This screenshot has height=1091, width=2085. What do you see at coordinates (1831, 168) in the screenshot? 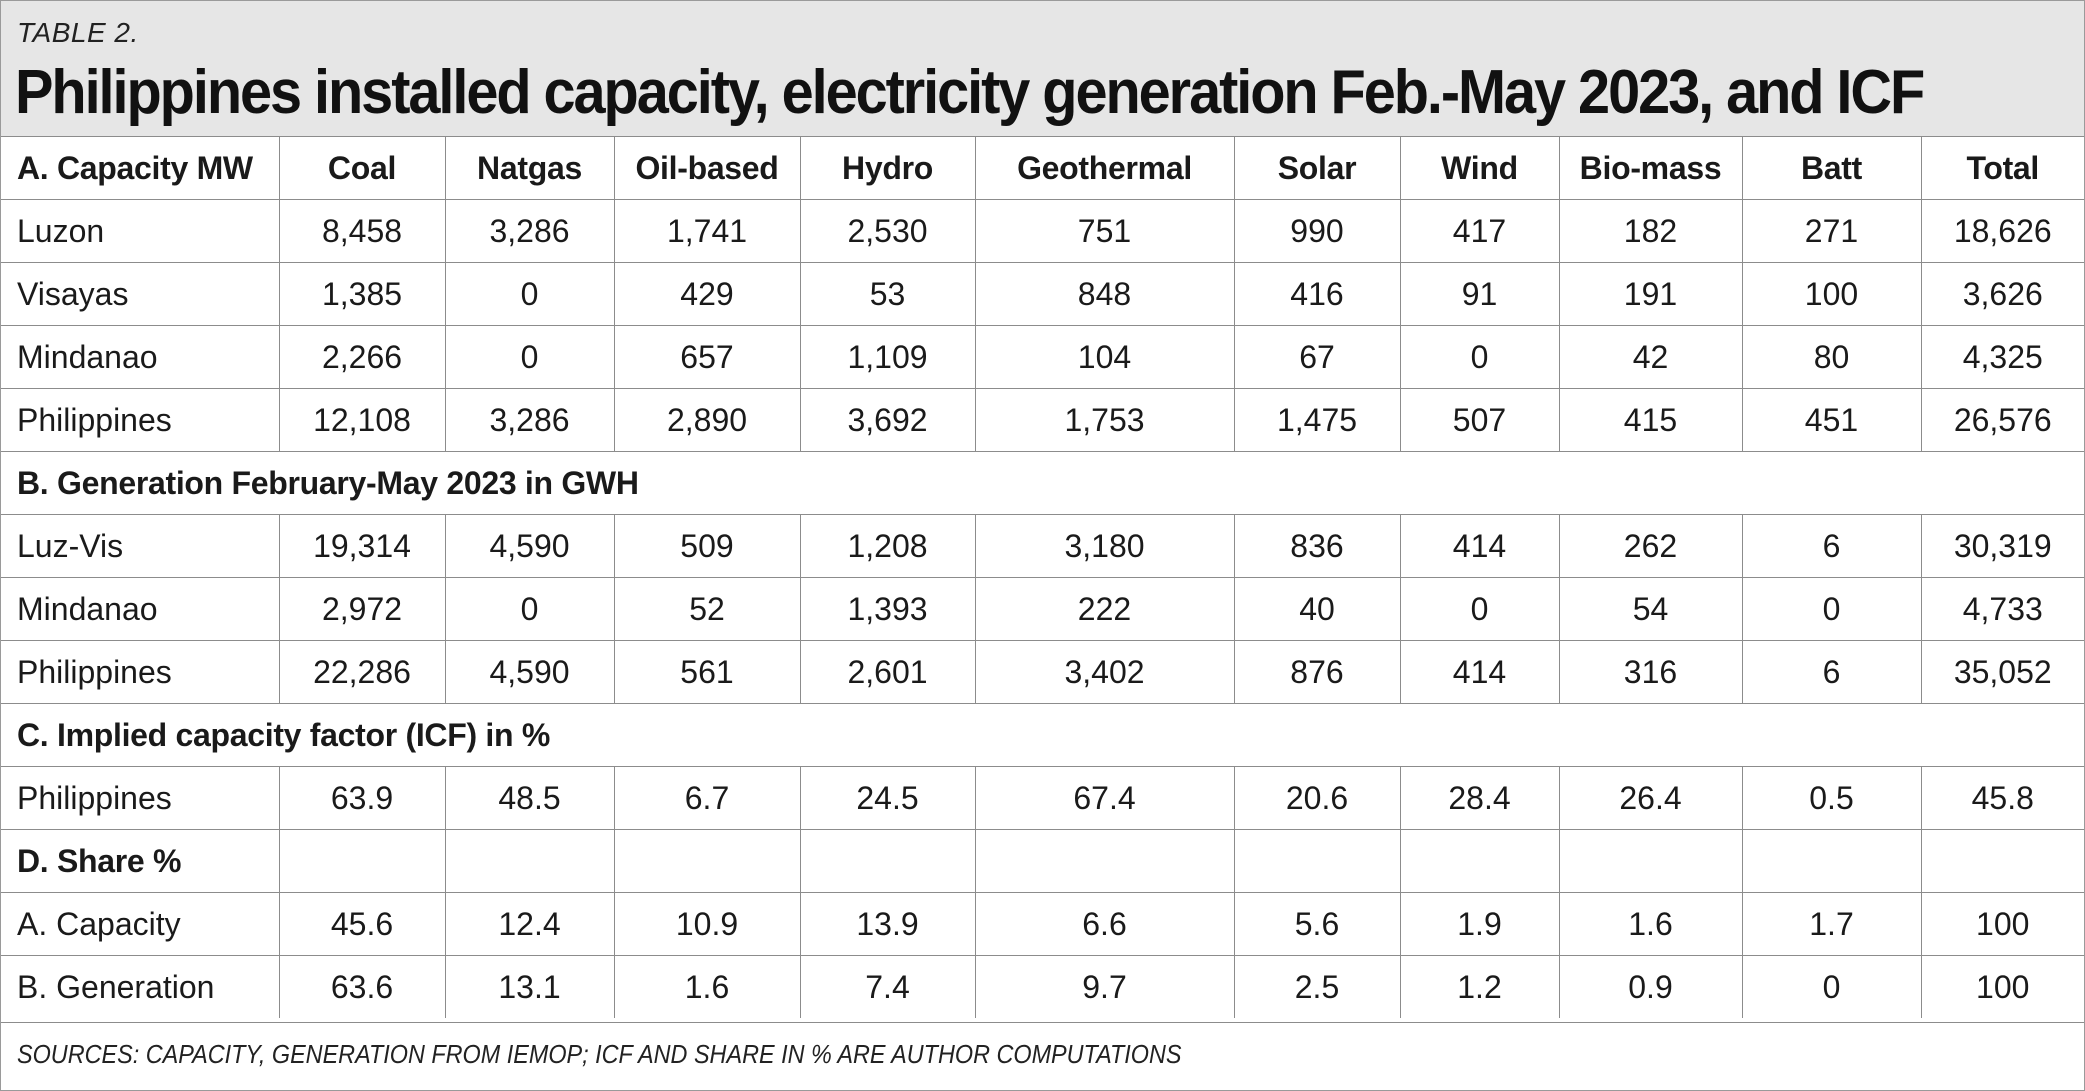
I see `column-header: Batt` at bounding box center [1831, 168].